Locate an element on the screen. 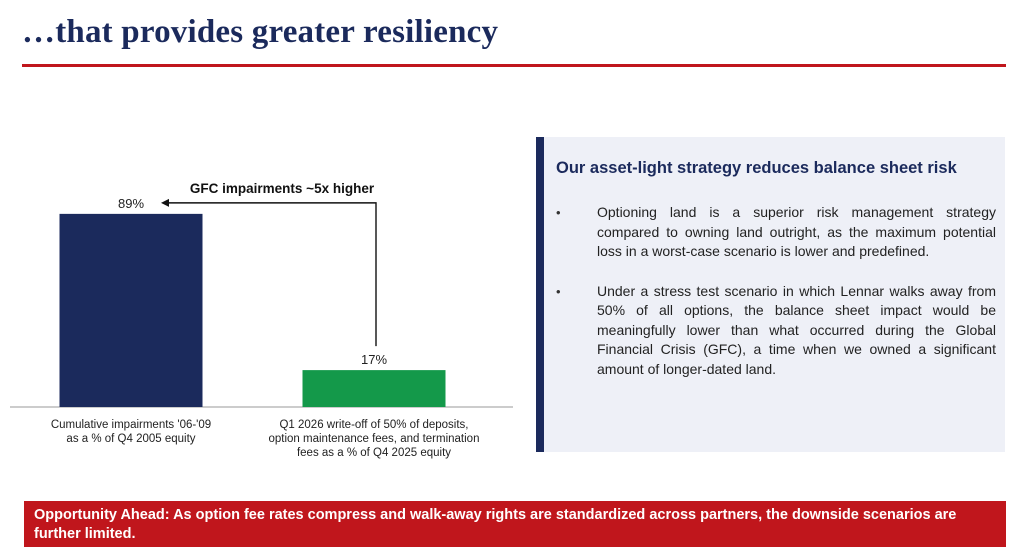  panel-accent-bar is located at coordinates (540, 294).